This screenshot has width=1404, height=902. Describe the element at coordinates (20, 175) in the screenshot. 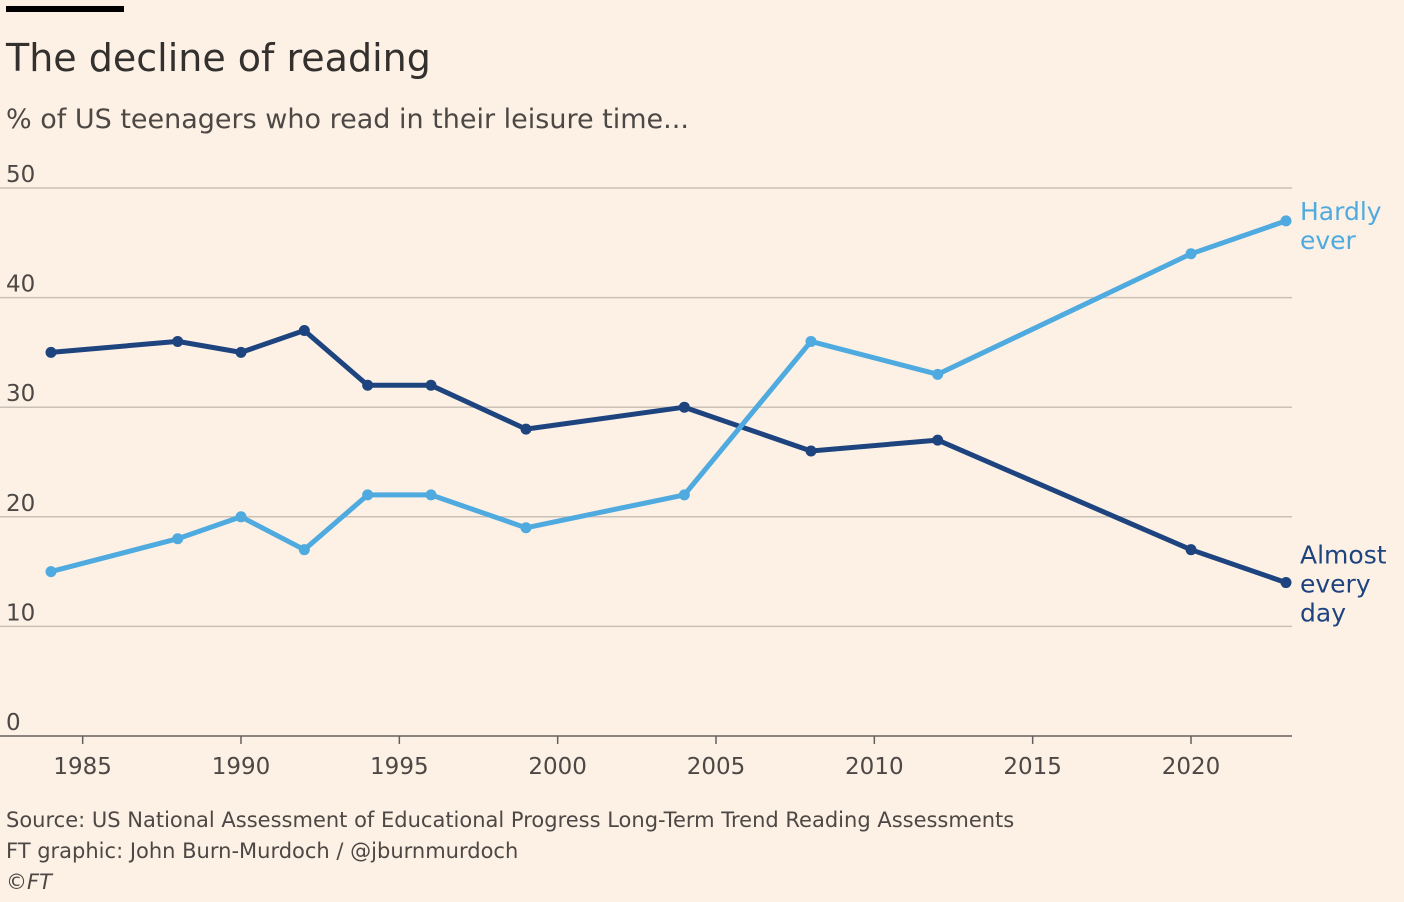

I see `y-tick-label: 50` at that location.